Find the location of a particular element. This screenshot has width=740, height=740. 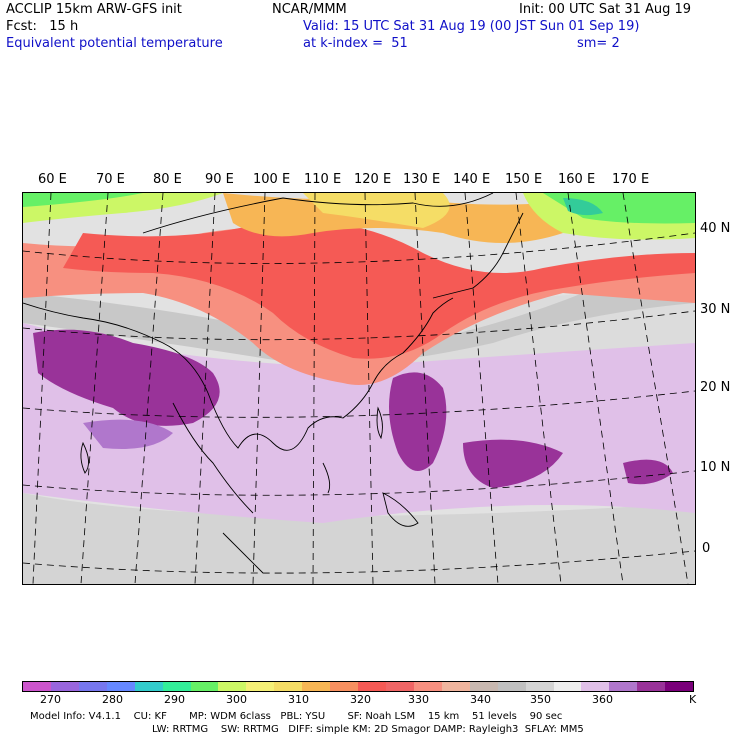

colorbar-tick-label: 350 is located at coordinates (540, 699).